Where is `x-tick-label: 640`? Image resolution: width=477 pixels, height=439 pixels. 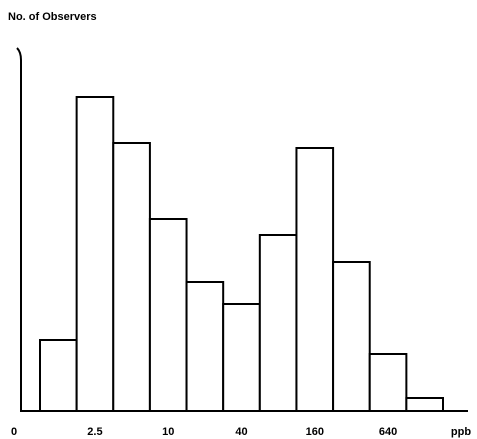 x-tick-label: 640 is located at coordinates (388, 432).